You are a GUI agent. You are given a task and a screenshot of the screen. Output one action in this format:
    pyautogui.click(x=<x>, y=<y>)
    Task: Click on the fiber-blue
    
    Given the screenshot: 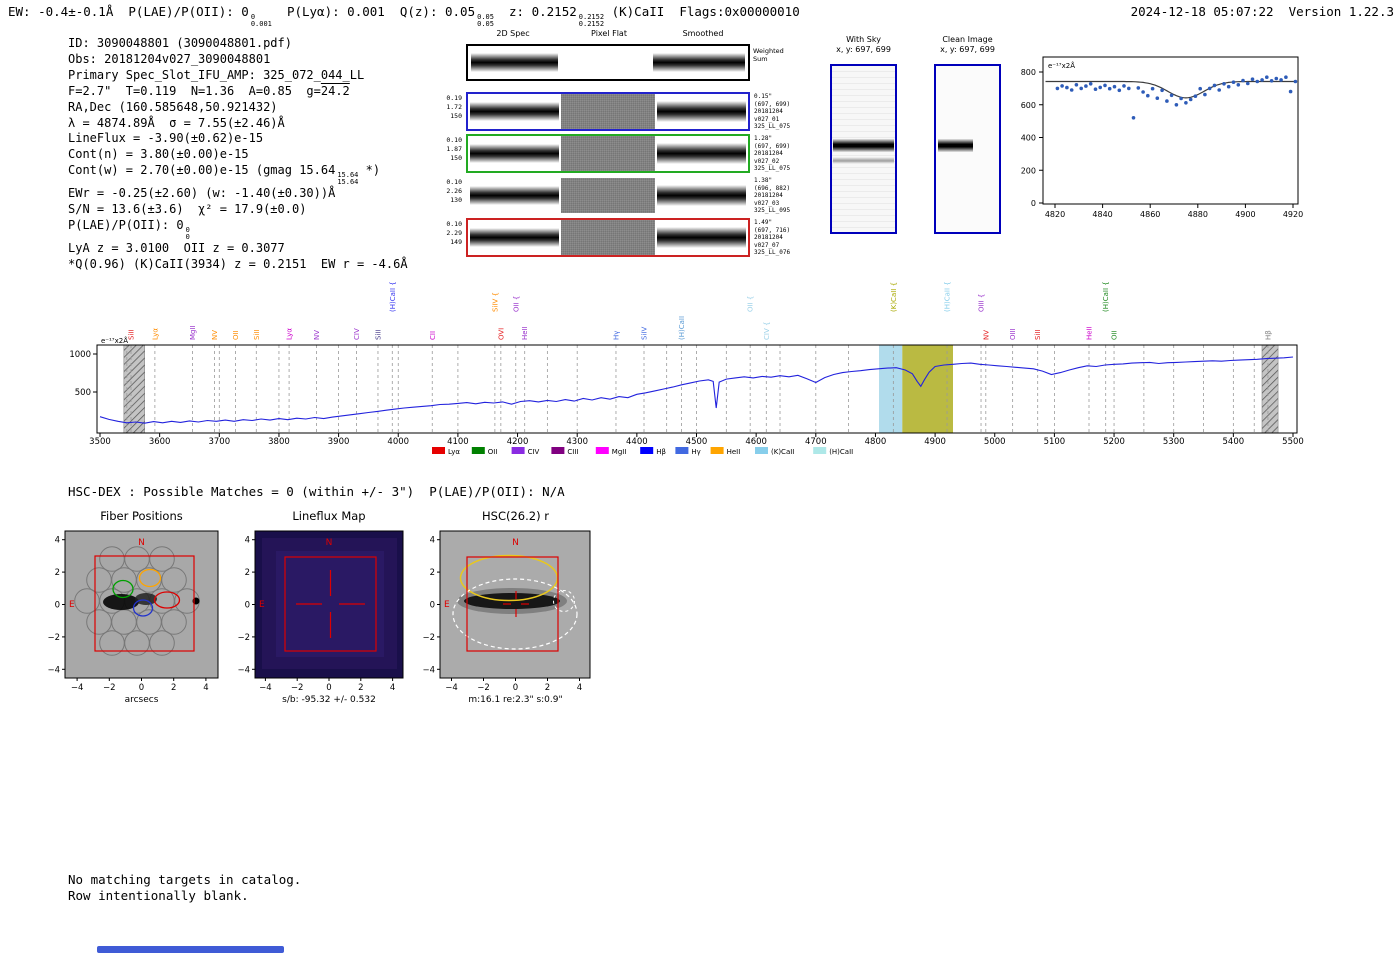 What is the action you would take?
    pyautogui.click(x=143, y=608)
    